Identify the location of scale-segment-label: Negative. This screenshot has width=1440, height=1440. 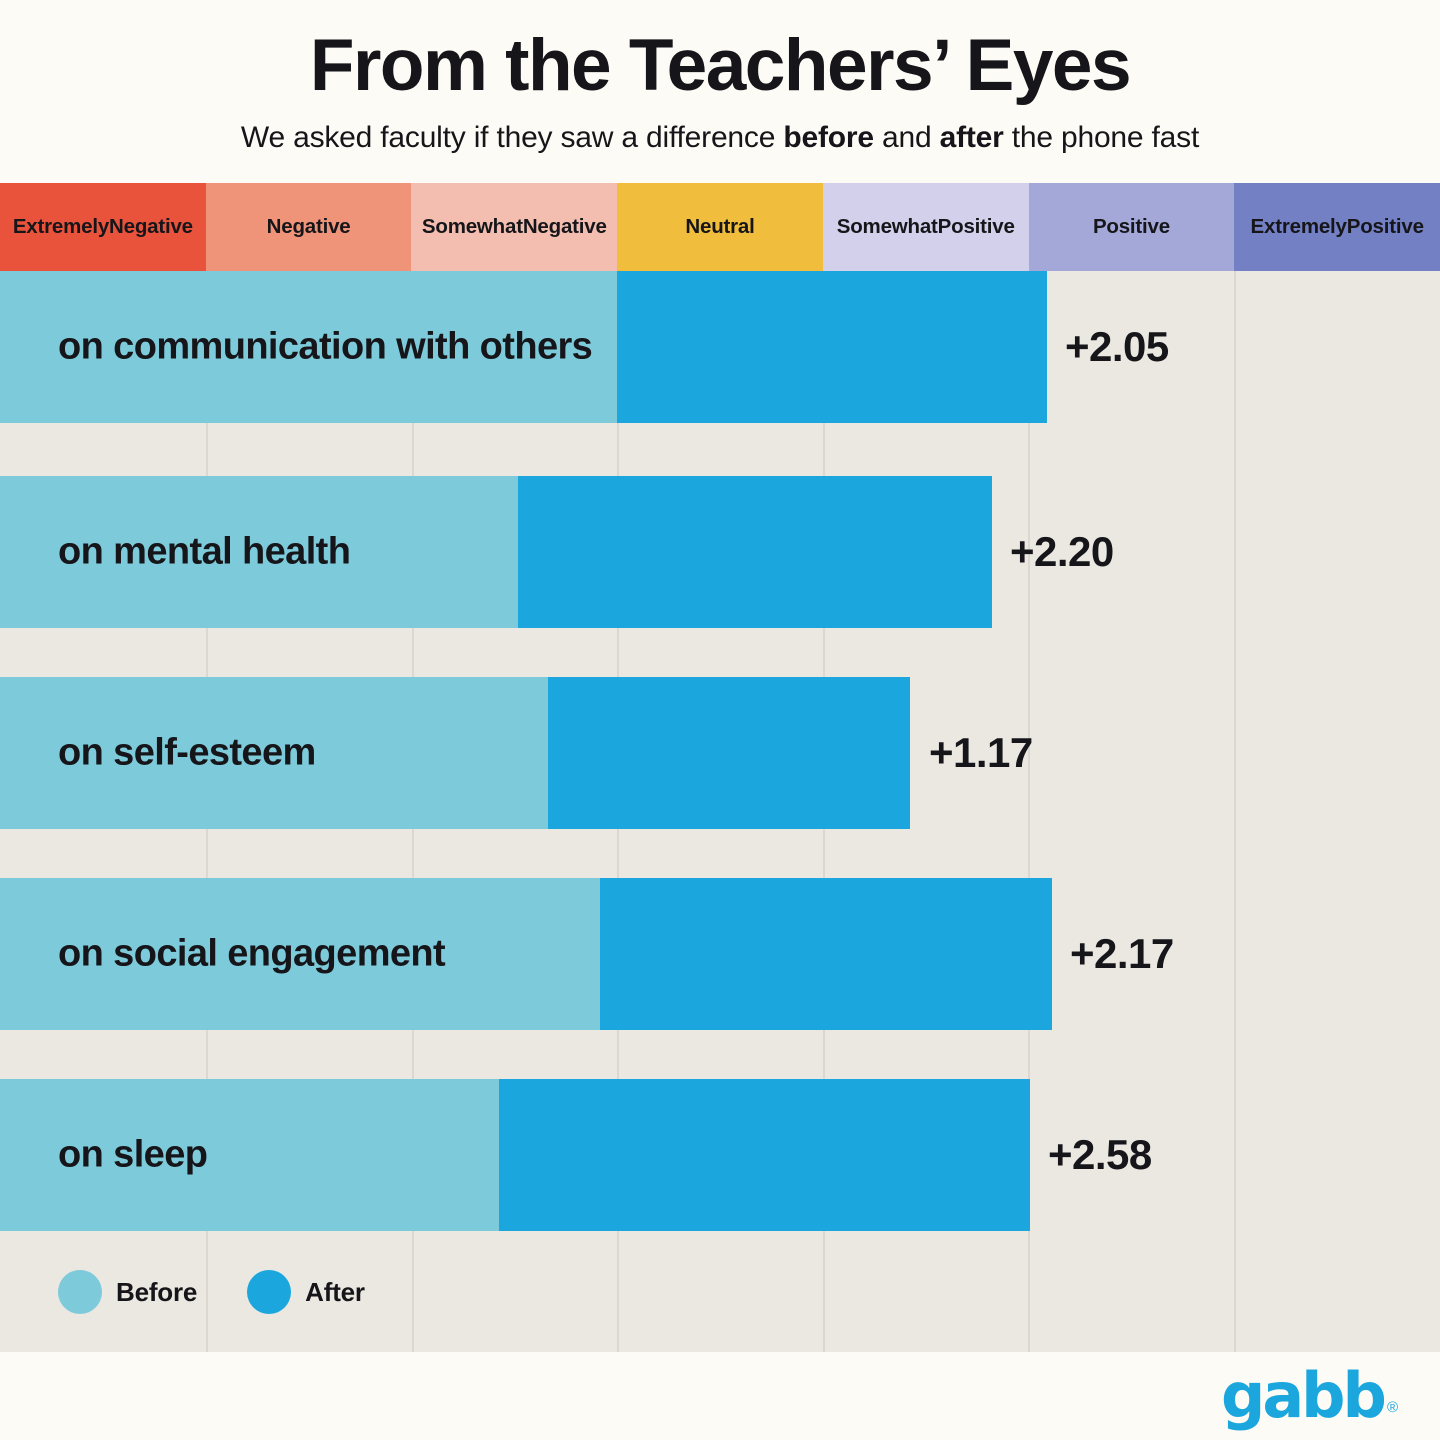
(308, 226).